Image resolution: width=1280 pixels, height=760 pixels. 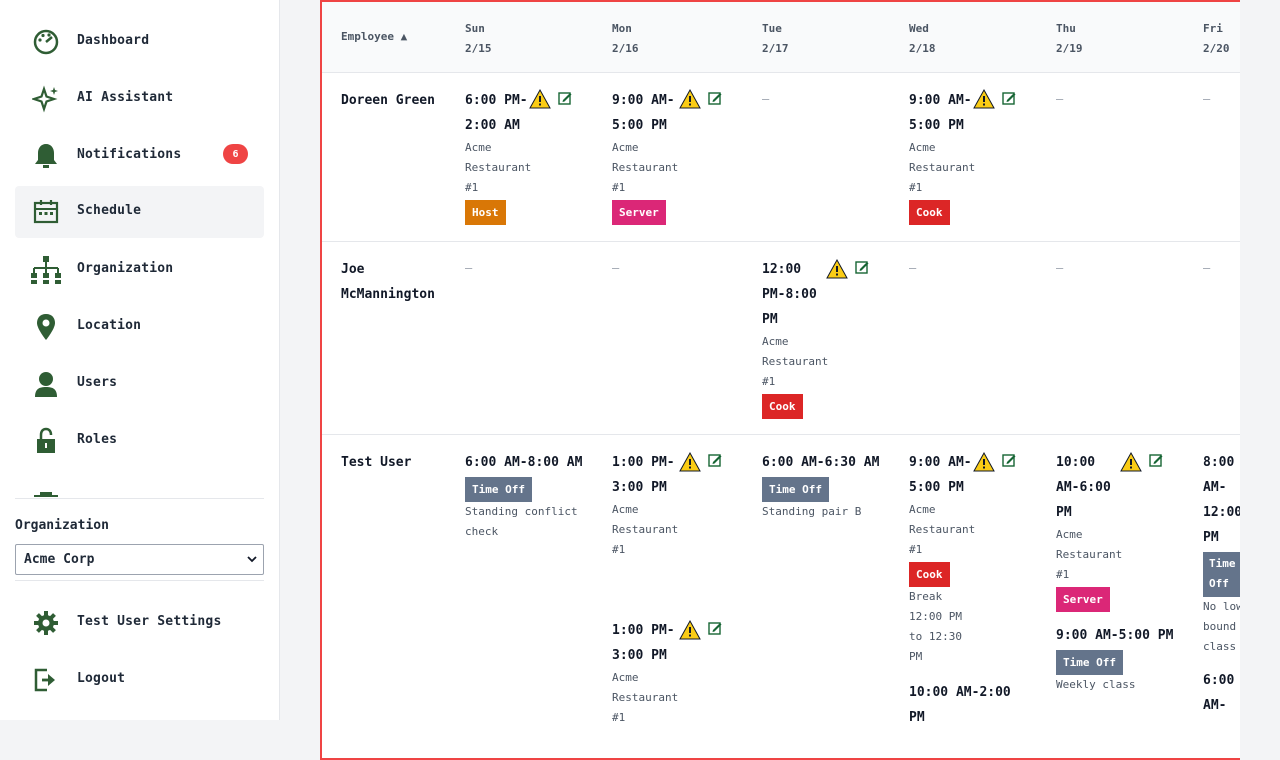 I want to click on chevron-down-icon, so click(x=252, y=559).